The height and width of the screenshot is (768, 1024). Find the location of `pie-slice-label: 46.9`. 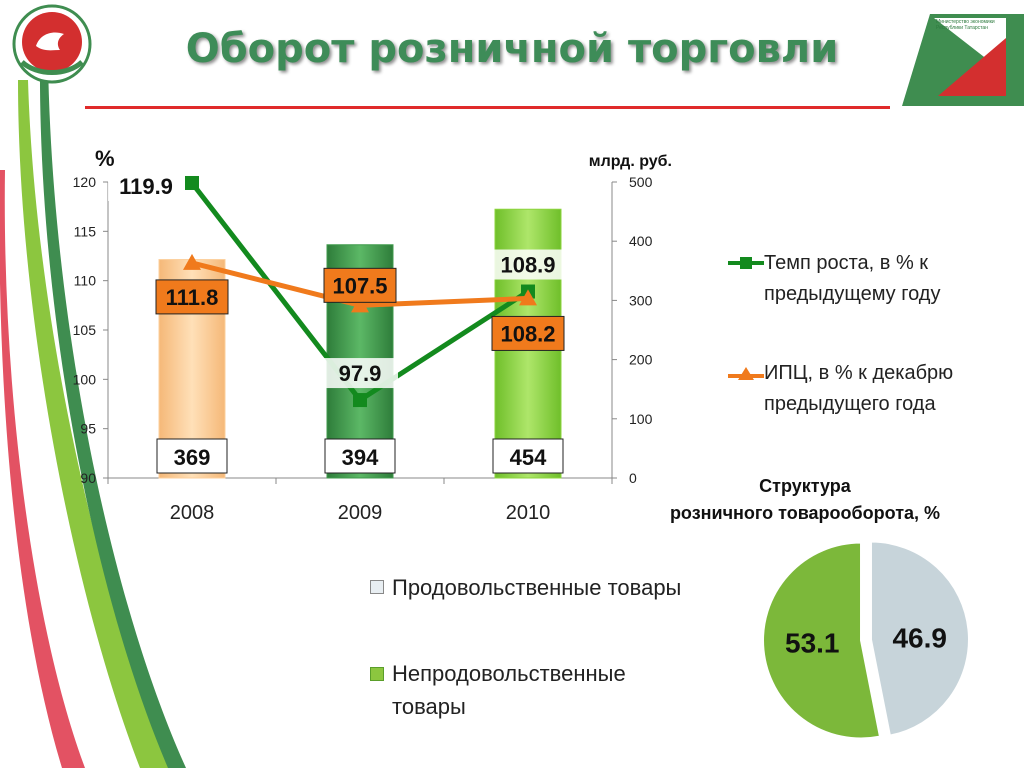

pie-slice-label: 46.9 is located at coordinates (919, 638).